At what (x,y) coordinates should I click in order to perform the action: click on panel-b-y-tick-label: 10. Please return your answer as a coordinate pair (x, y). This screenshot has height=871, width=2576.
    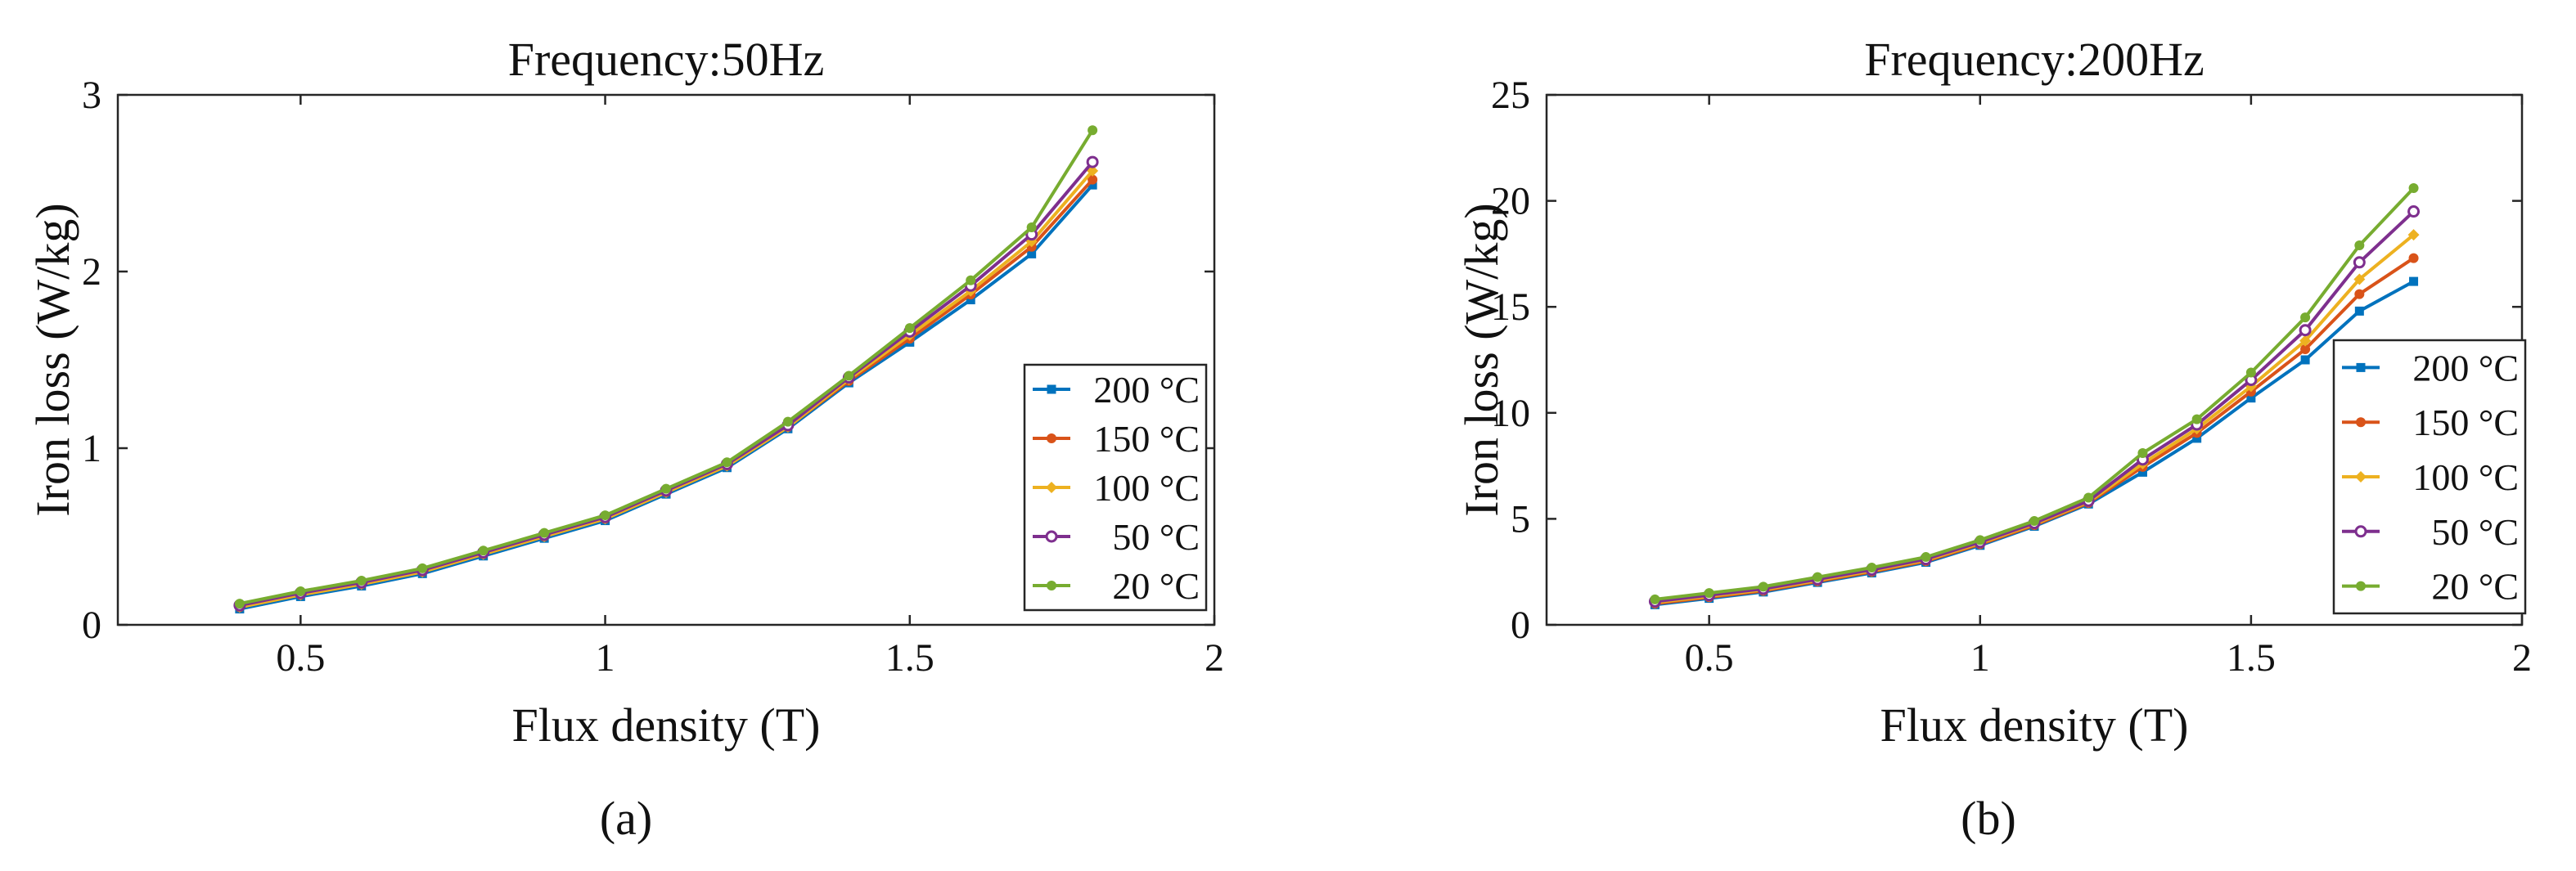
    Looking at the image, I should click on (1510, 413).